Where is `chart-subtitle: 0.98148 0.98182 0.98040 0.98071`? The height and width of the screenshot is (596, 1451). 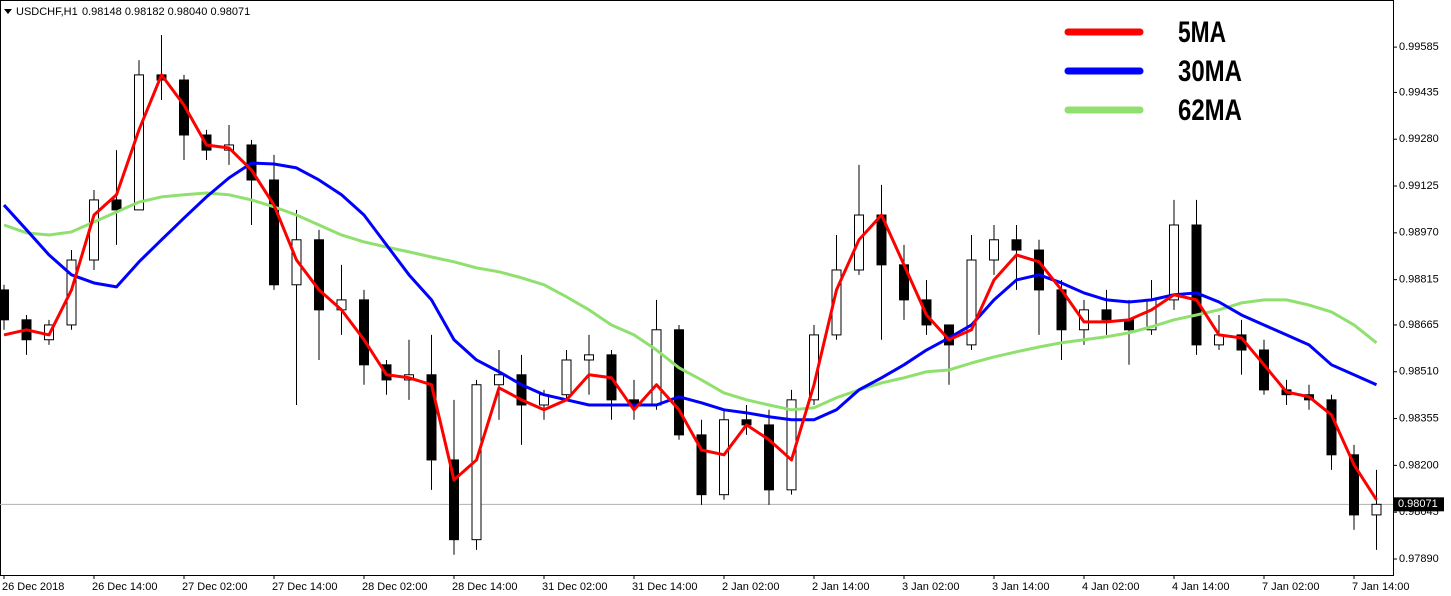
chart-subtitle: 0.98148 0.98182 0.98040 0.98071 is located at coordinates (166, 12).